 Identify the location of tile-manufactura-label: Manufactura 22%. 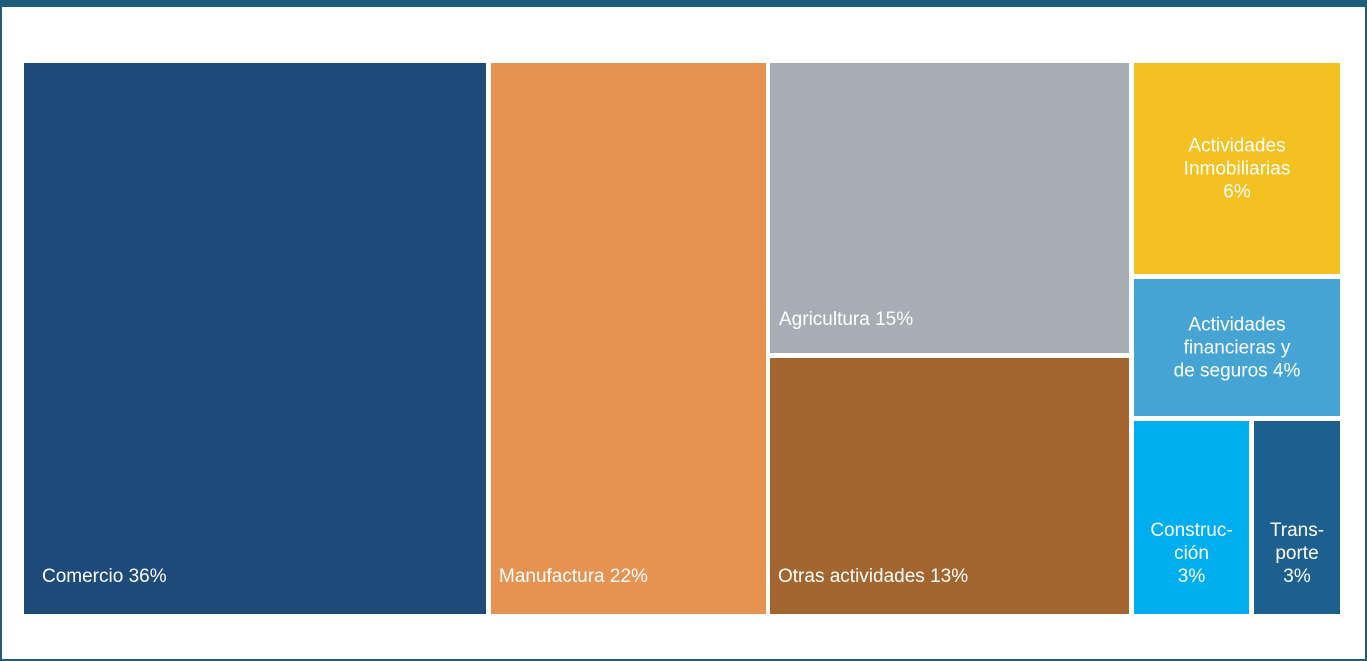
(573, 576).